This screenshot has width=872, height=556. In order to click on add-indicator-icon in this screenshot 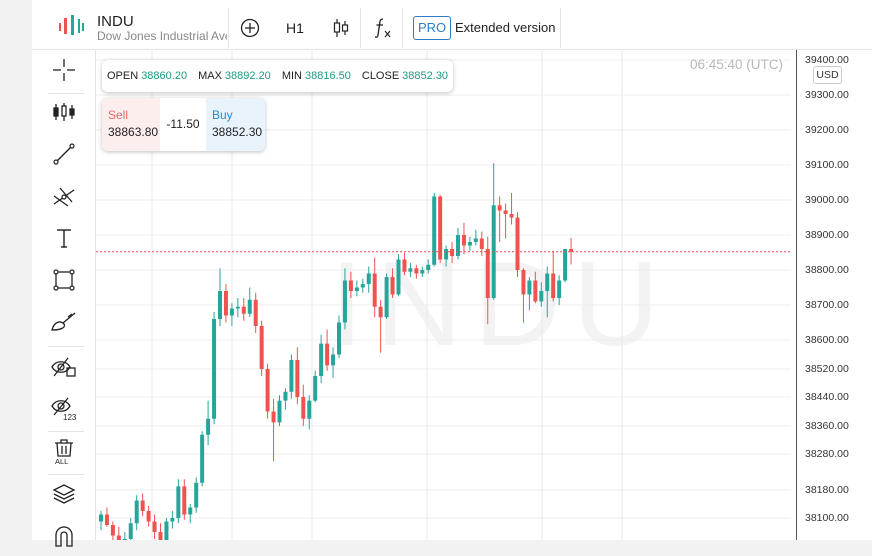, I will do `click(250, 28)`.